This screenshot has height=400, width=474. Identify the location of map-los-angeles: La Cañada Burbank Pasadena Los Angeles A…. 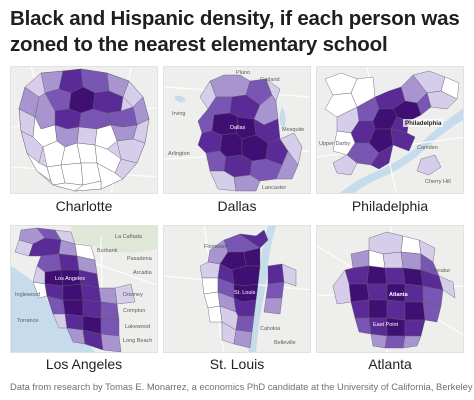
(84, 289).